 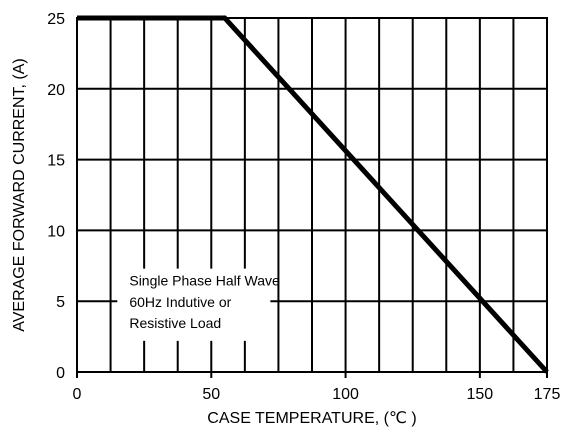 I want to click on annotation-background, so click(x=194, y=304).